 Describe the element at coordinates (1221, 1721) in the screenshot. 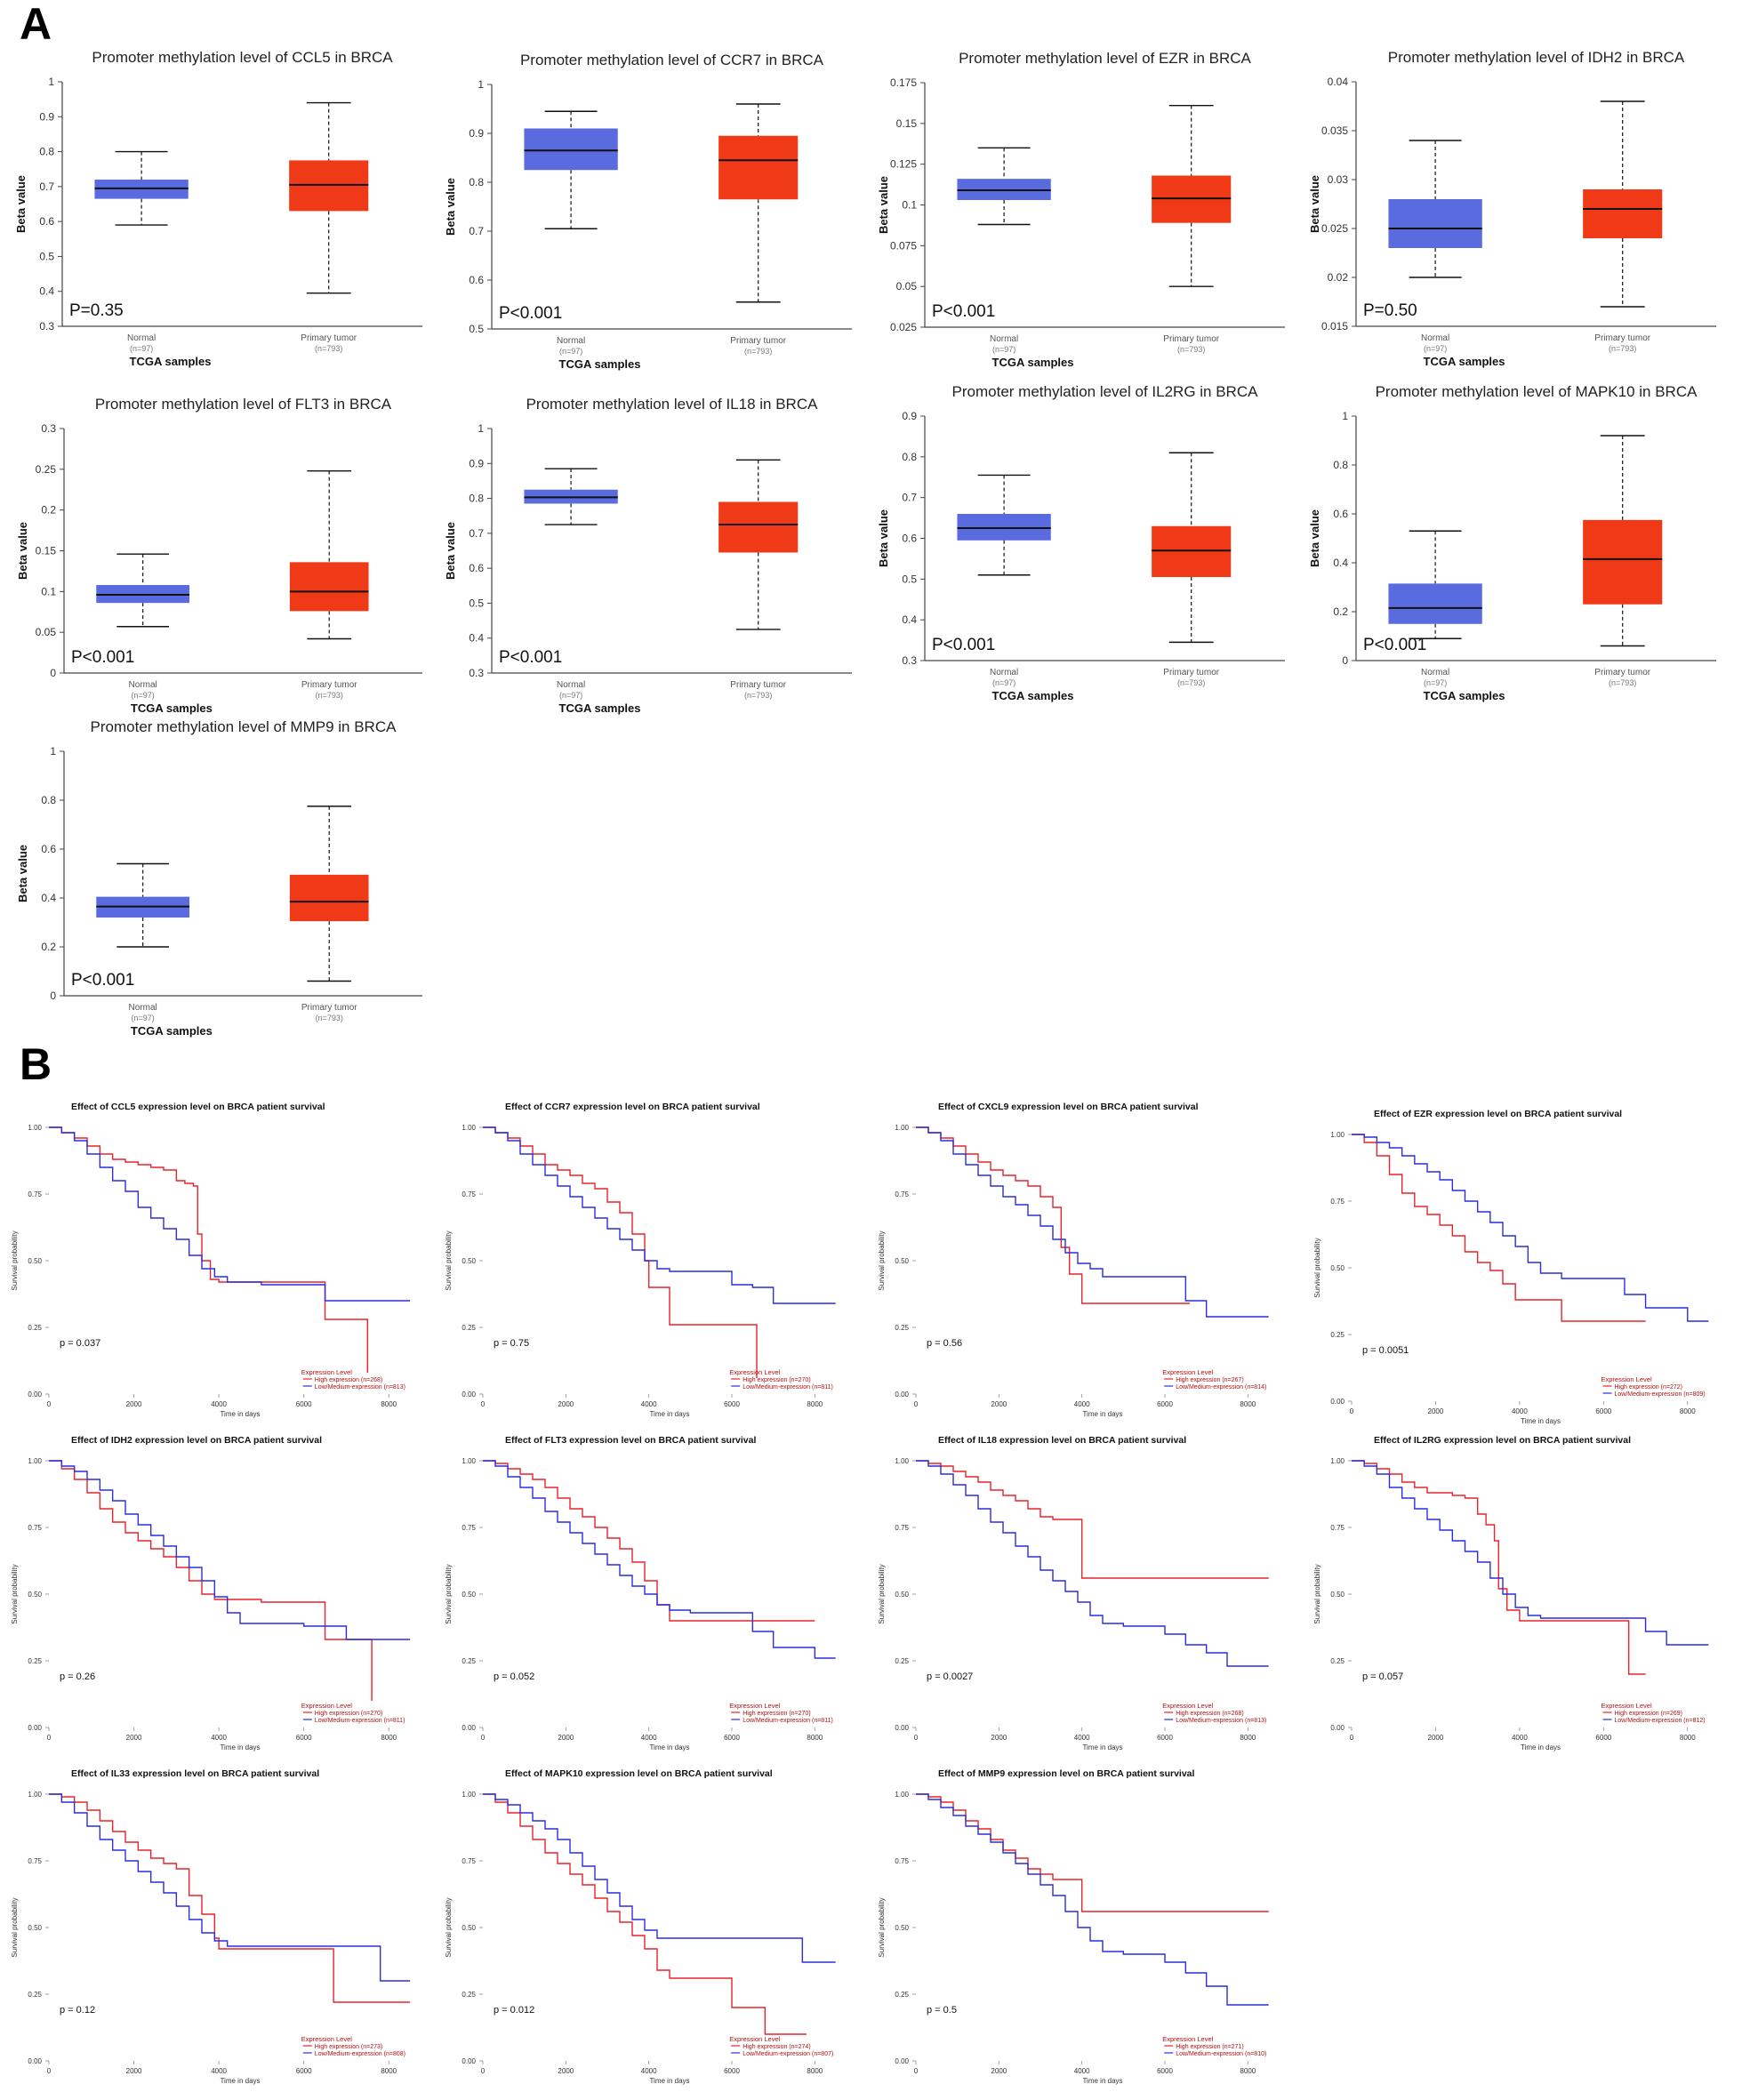

I see `legend-entry: Low/Medium-expression (n=813)` at that location.